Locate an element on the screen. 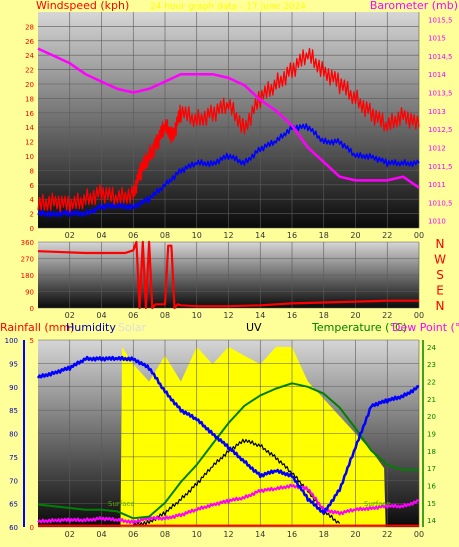  direction-x-axis: 02 04 06 08 10 12 14 16 18 20 22 00 is located at coordinates (244, 315).